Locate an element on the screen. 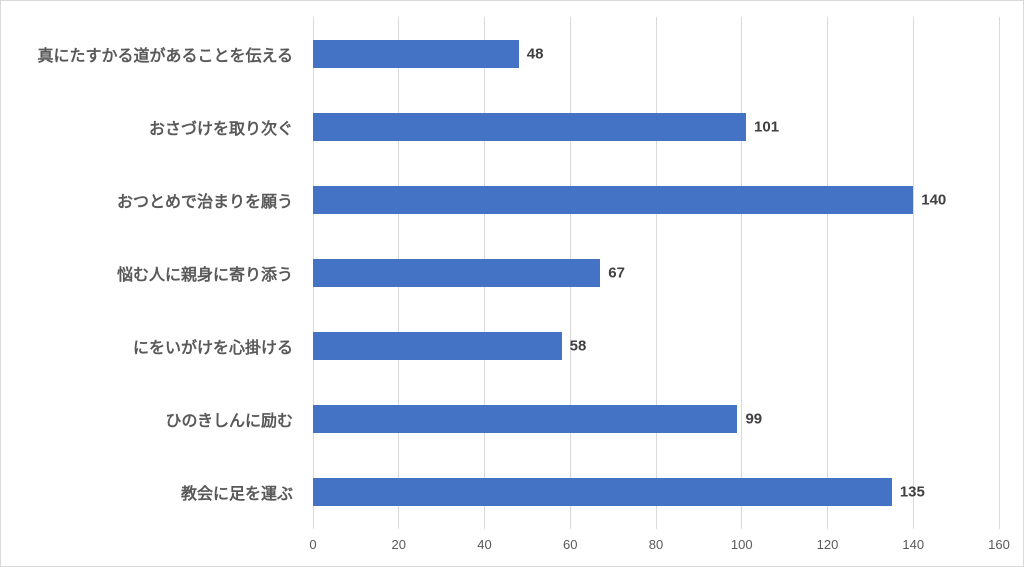  value-axis: 0 20 40 60 80 100 120 140 160 is located at coordinates (512, 547).